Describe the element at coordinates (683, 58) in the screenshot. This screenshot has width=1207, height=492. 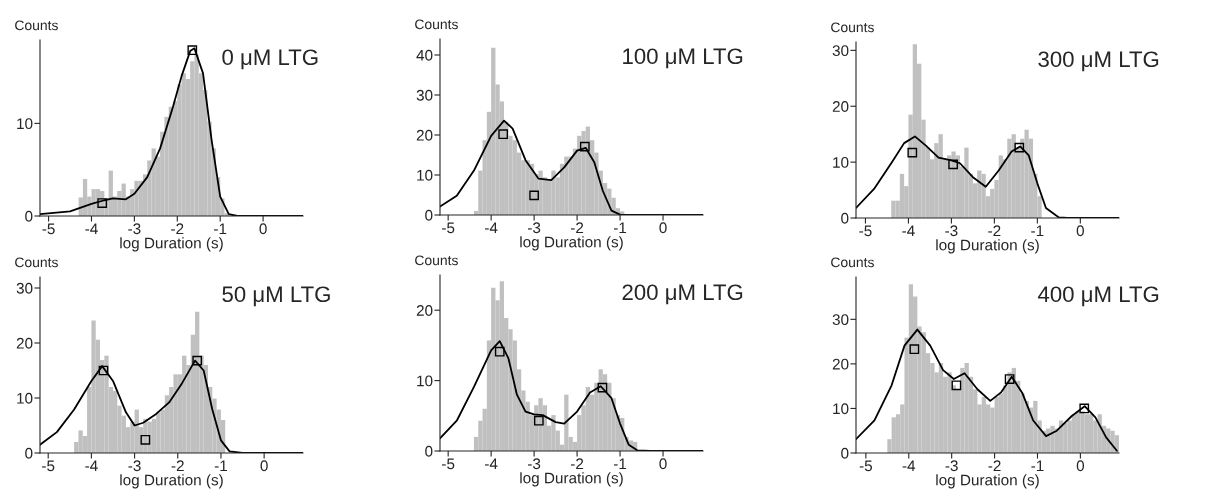
I see `chart-title: 100 μM LTG` at that location.